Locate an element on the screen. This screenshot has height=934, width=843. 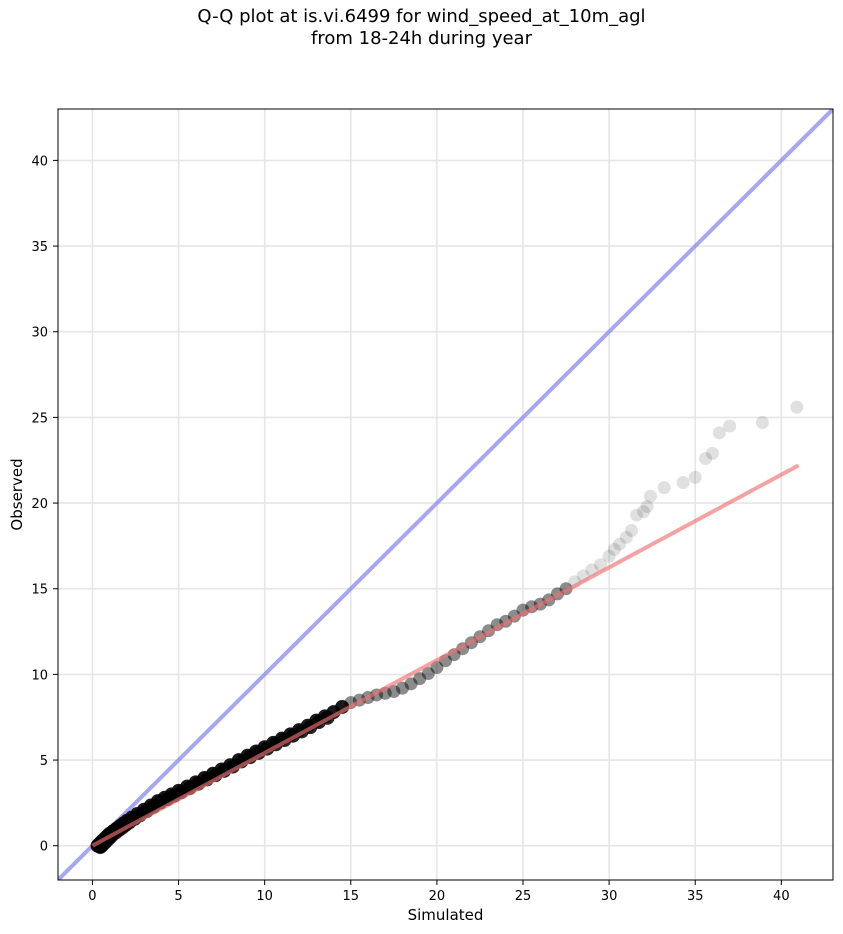
x-tick-label: 35 is located at coordinates (695, 896).